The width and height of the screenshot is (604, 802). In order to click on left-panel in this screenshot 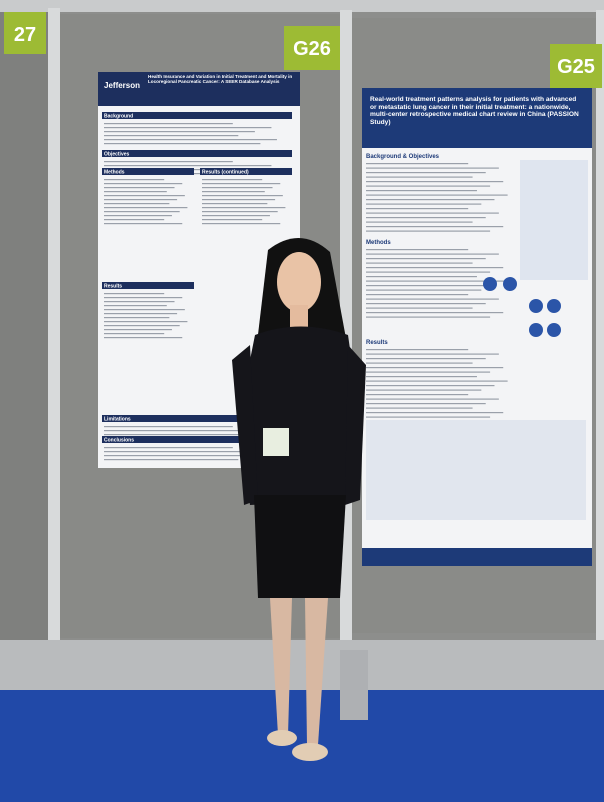, I will do `click(25, 327)`.